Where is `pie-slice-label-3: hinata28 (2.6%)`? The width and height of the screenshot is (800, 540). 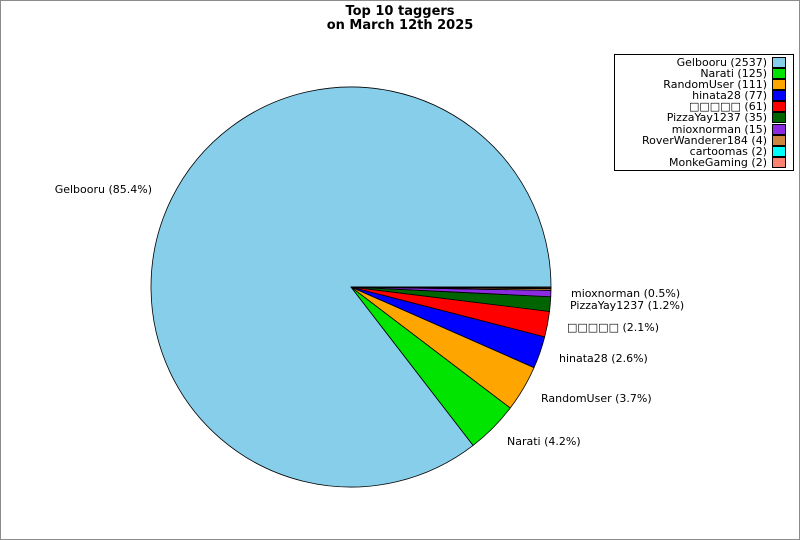
pie-slice-label-3: hinata28 (2.6%) is located at coordinates (603, 358).